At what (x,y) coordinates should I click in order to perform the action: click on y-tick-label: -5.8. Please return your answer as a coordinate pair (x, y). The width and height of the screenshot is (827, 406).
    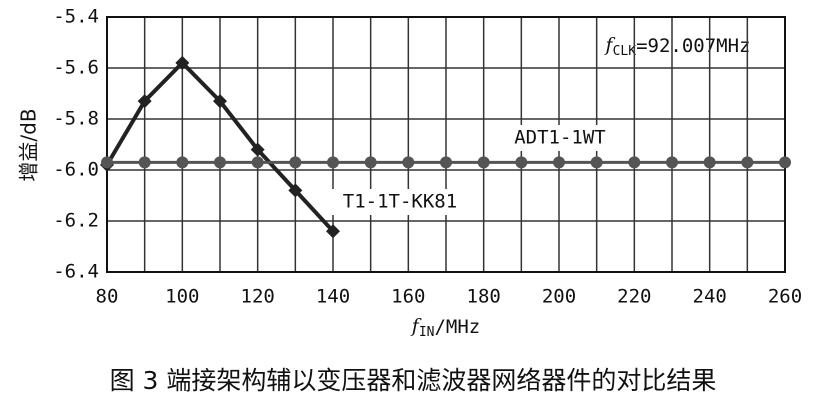
    Looking at the image, I should click on (76, 119).